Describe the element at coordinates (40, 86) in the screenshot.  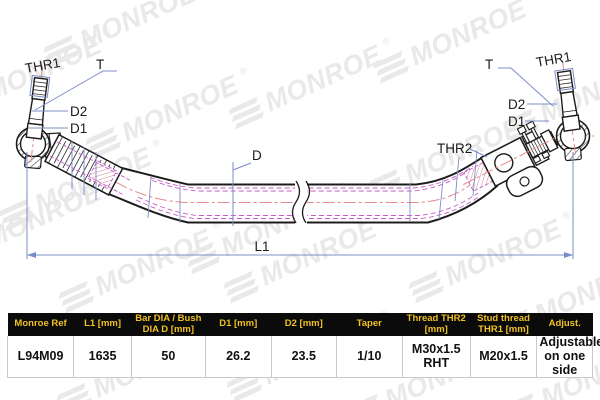
I see `thr1-thread-box-left` at that location.